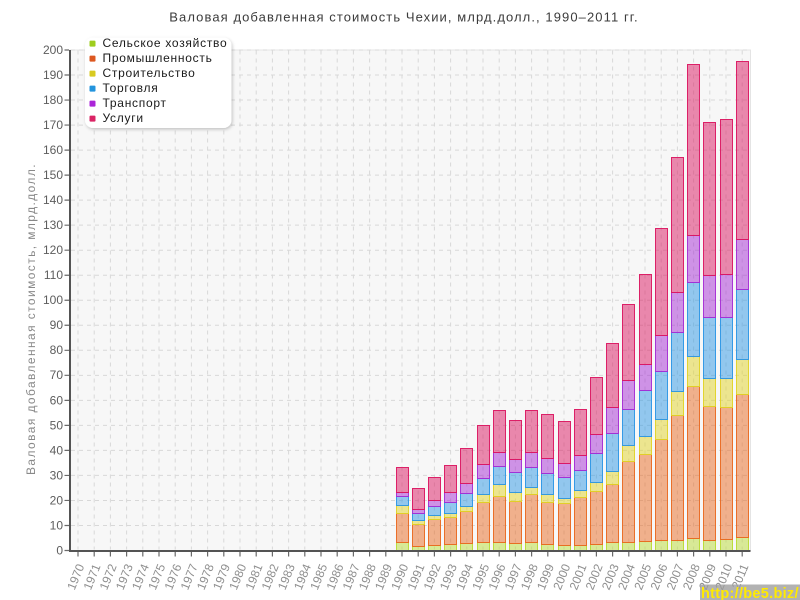  Describe the element at coordinates (57, 425) in the screenshot. I see `svg-text: 50` at that location.